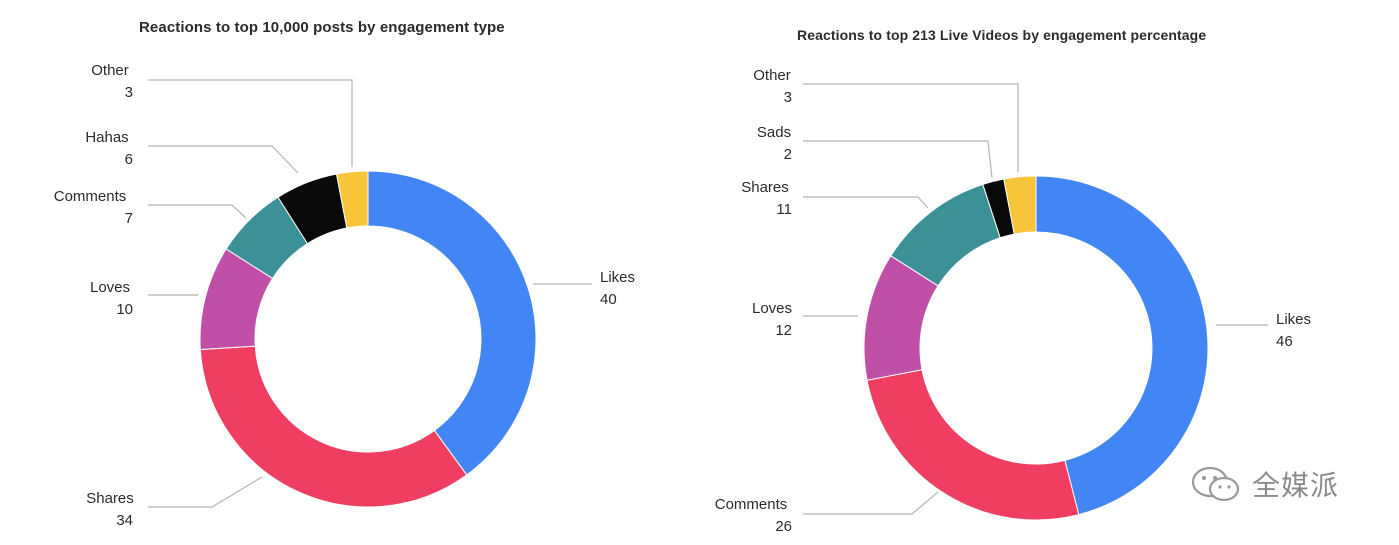 The width and height of the screenshot is (1399, 545). What do you see at coordinates (106, 137) in the screenshot?
I see `slice-label-hahas: Hahas` at bounding box center [106, 137].